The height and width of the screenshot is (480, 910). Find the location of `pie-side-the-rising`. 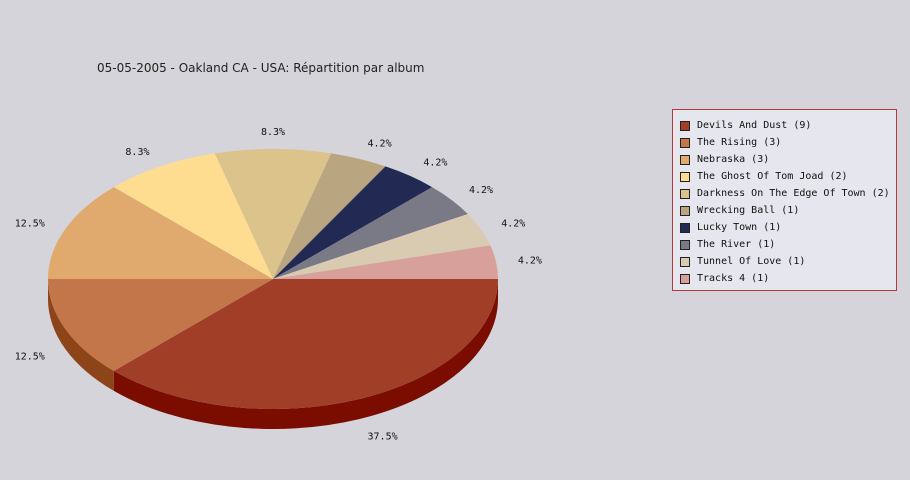

pie-side-the-rising is located at coordinates (81, 335).